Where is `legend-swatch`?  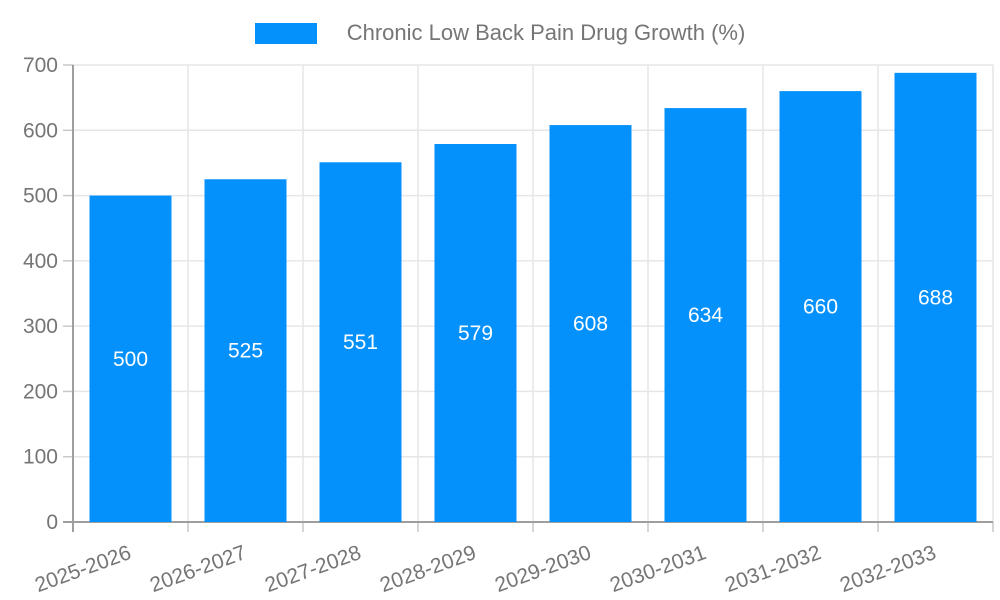
legend-swatch is located at coordinates (285, 33).